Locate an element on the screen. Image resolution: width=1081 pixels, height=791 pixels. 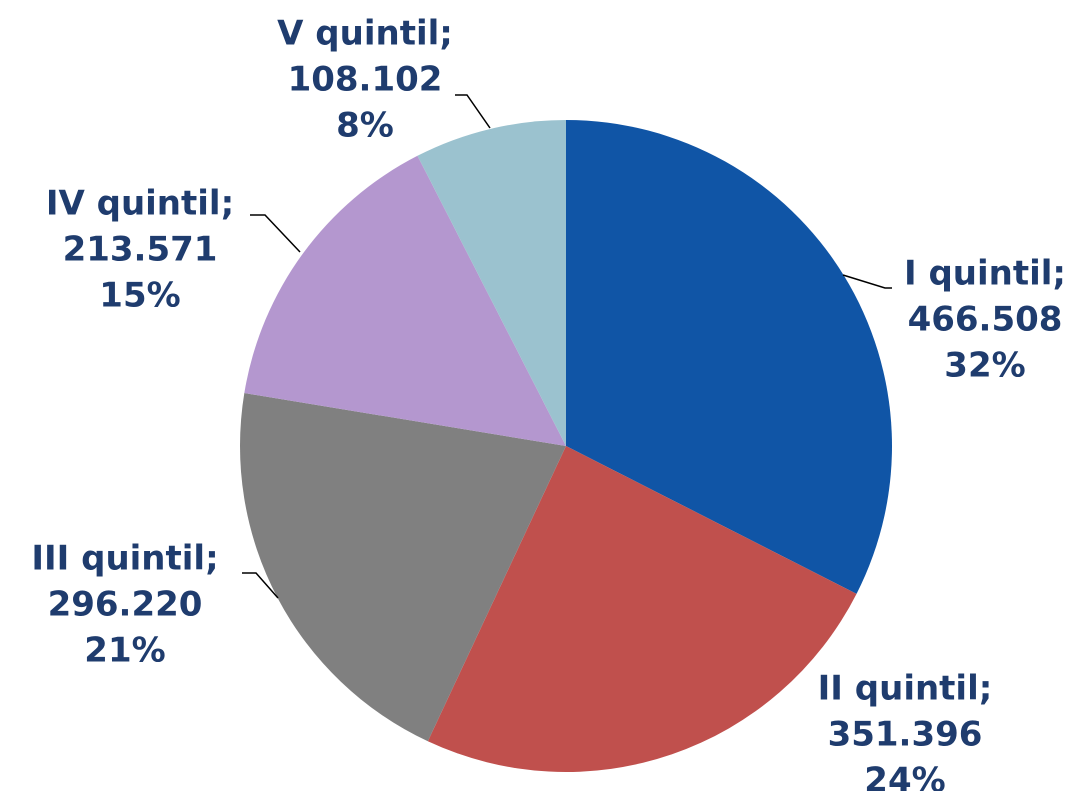
percentage-label: 32% is located at coordinates (984, 366).